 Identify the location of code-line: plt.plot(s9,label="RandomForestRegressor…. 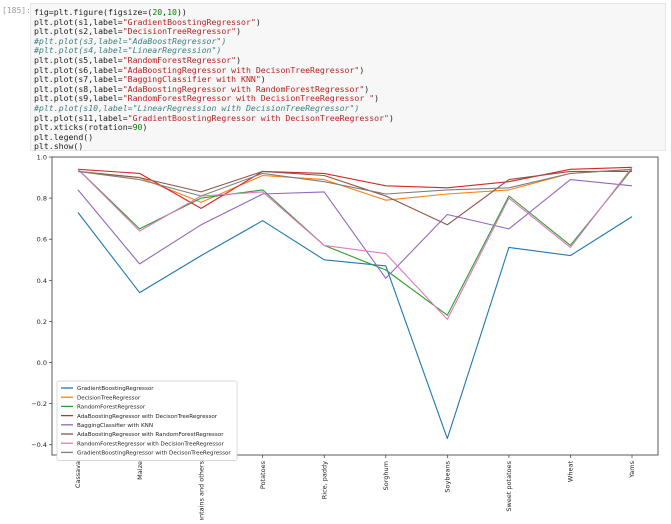
(206, 98).